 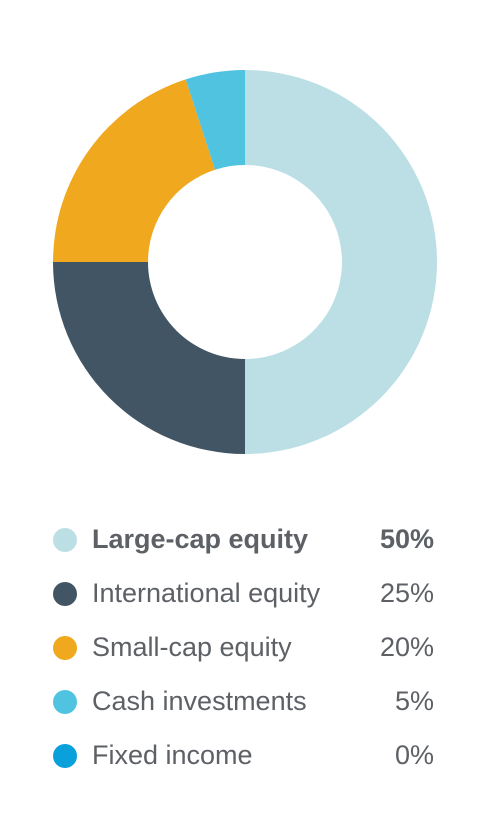 I want to click on value-label: 5%, so click(x=414, y=701).